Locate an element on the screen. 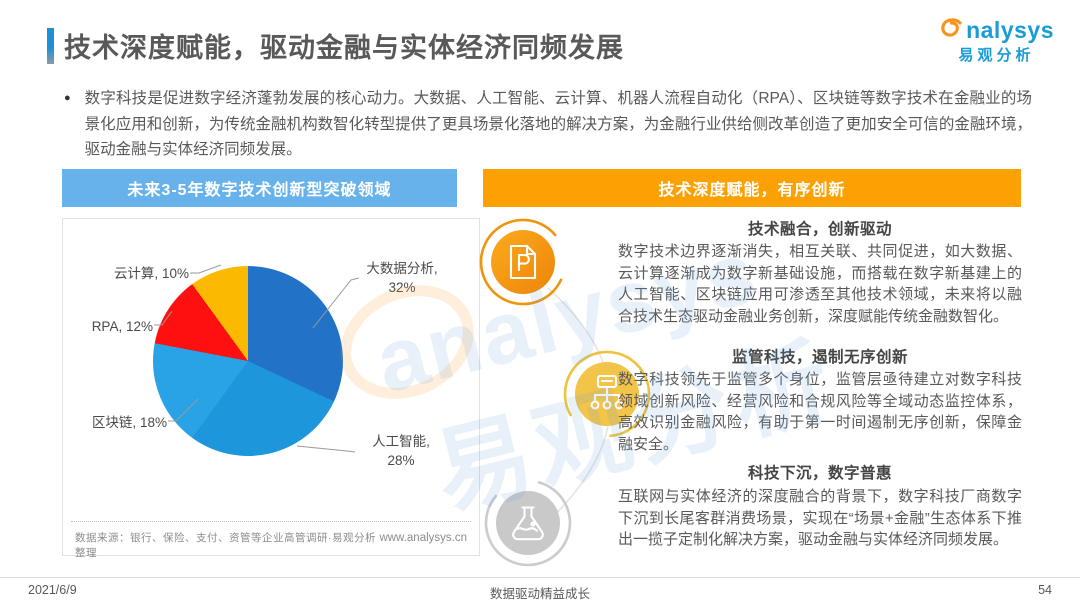 Image resolution: width=1080 pixels, height=608 pixels. logo-a-swirl-icon is located at coordinates (952, 30).